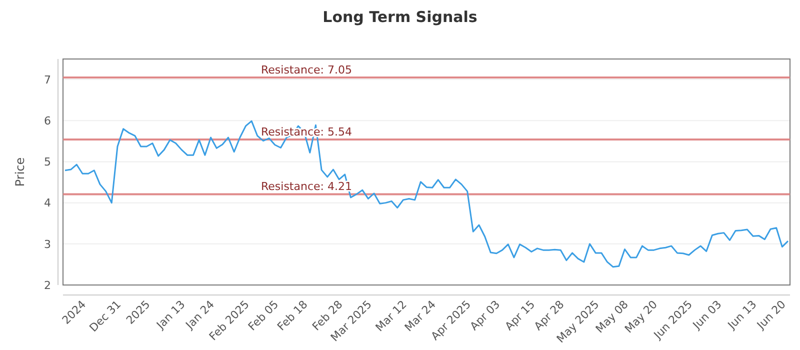 This screenshot has height=350, width=800. What do you see at coordinates (400, 17) in the screenshot?
I see `chart-title: Long Term Signals` at bounding box center [400, 17].